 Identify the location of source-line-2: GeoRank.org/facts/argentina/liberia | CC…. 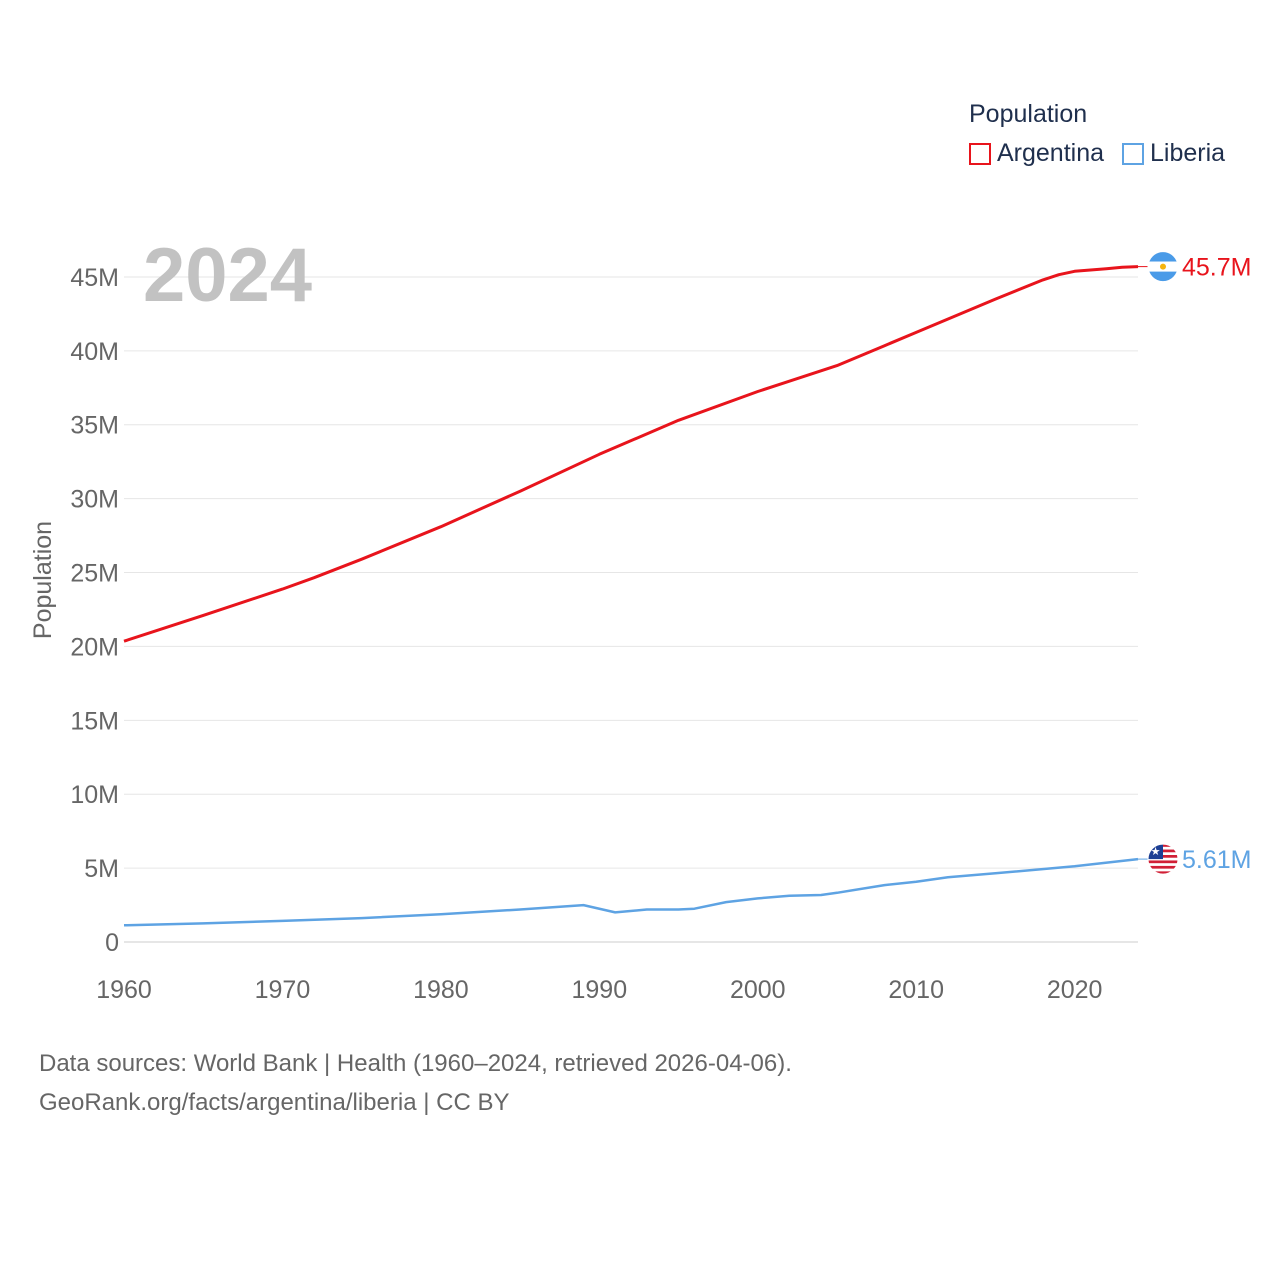
(274, 1102).